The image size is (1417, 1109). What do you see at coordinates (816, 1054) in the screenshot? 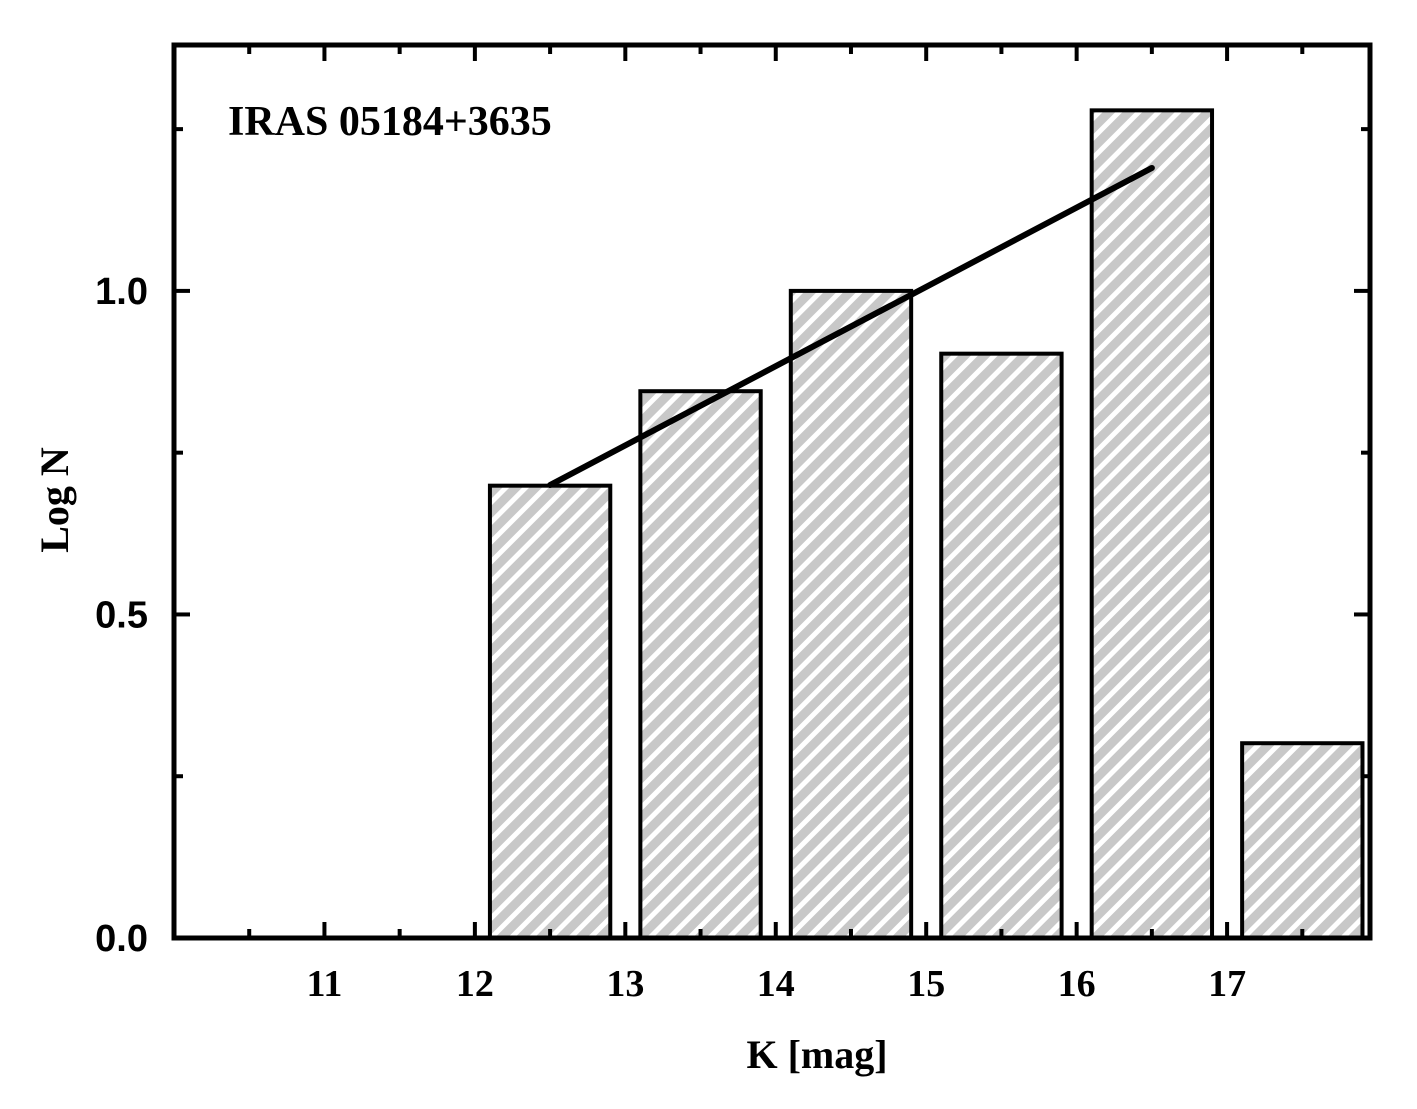
I see `x-axis-title: K [mag]` at bounding box center [816, 1054].